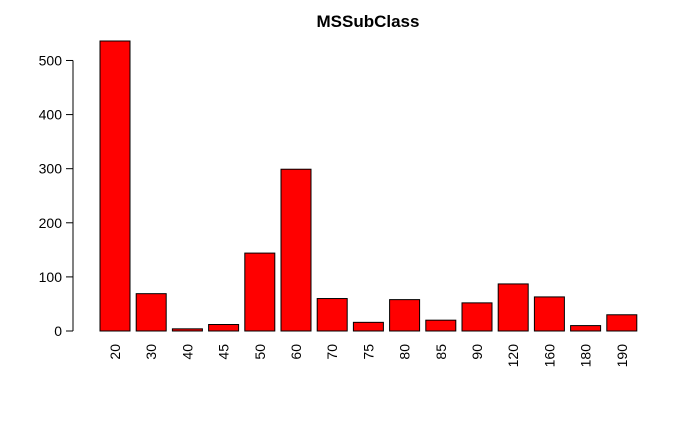 The height and width of the screenshot is (432, 700). What do you see at coordinates (441, 352) in the screenshot?
I see `x-tick-label-85: 85` at bounding box center [441, 352].